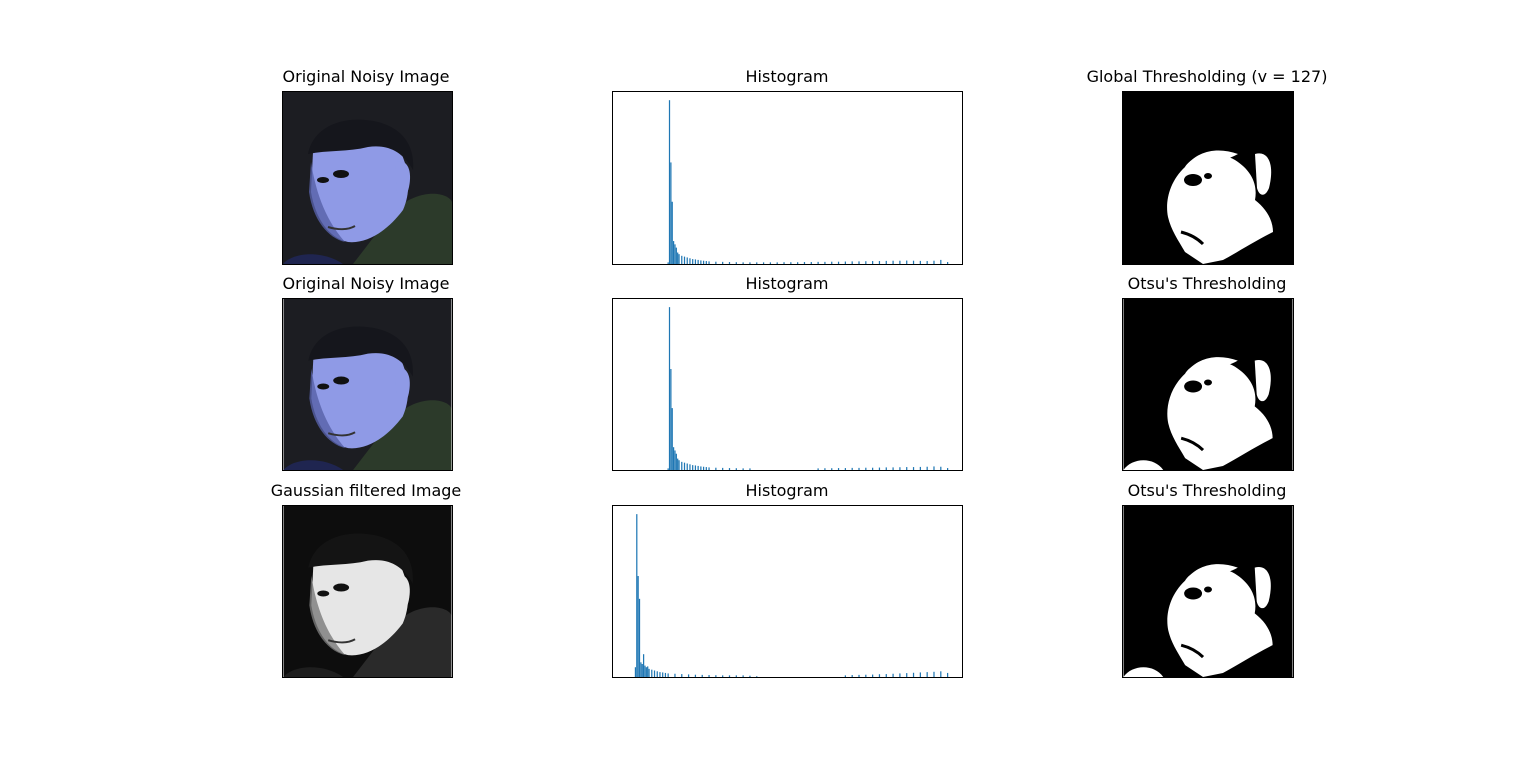  I want to click on filtered-photo, so click(367, 591).